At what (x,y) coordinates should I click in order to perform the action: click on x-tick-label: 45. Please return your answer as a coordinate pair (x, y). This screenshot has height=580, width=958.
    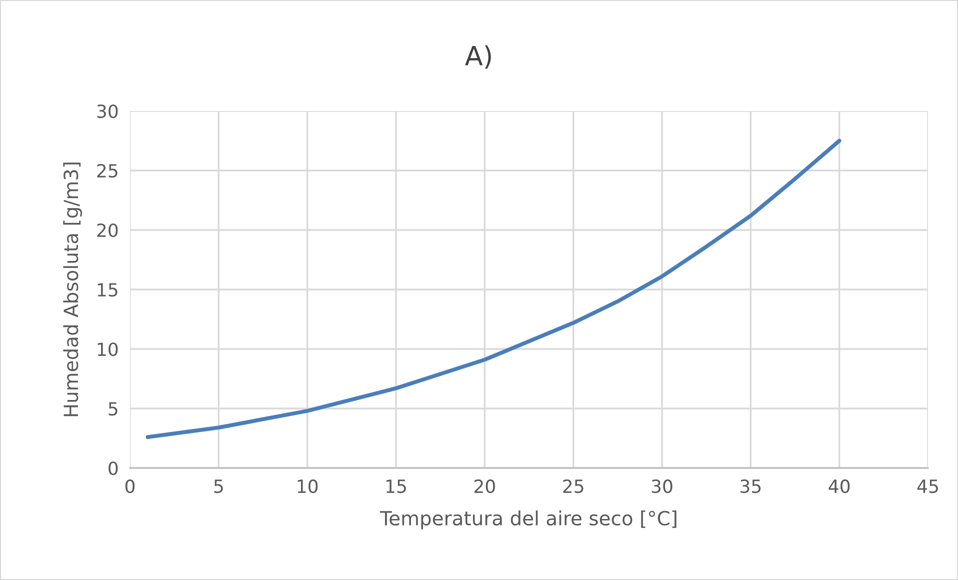
    Looking at the image, I should click on (927, 487).